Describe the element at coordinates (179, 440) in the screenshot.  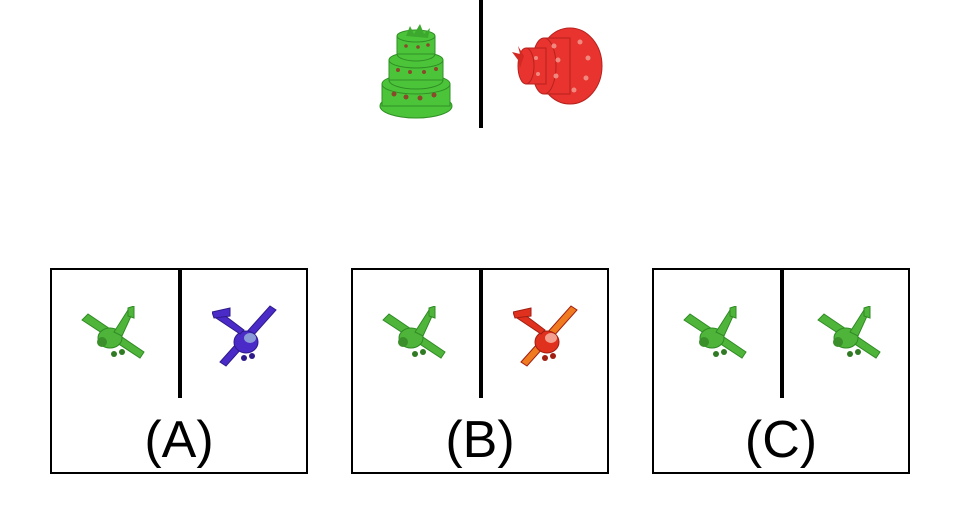
I see `option-label: (A)` at that location.